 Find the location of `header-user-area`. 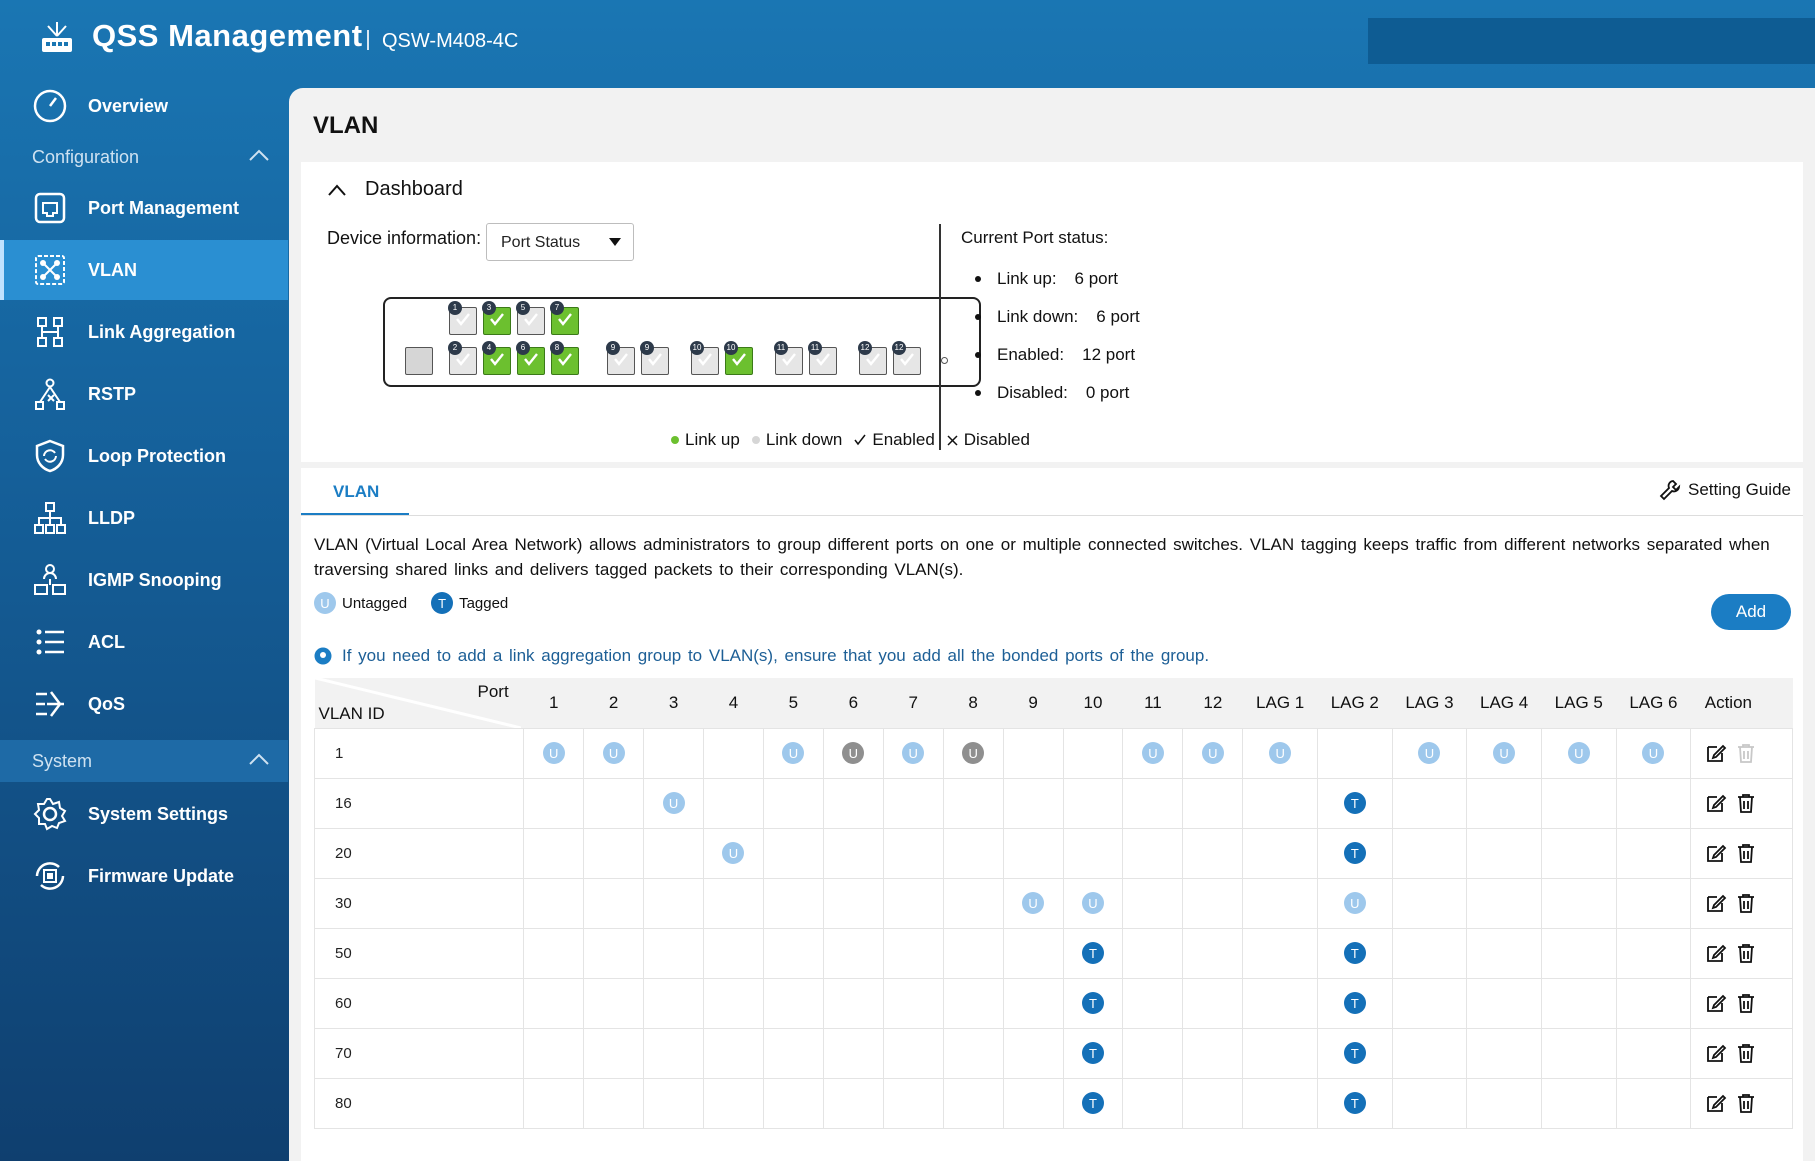

header-user-area is located at coordinates (1591, 41).